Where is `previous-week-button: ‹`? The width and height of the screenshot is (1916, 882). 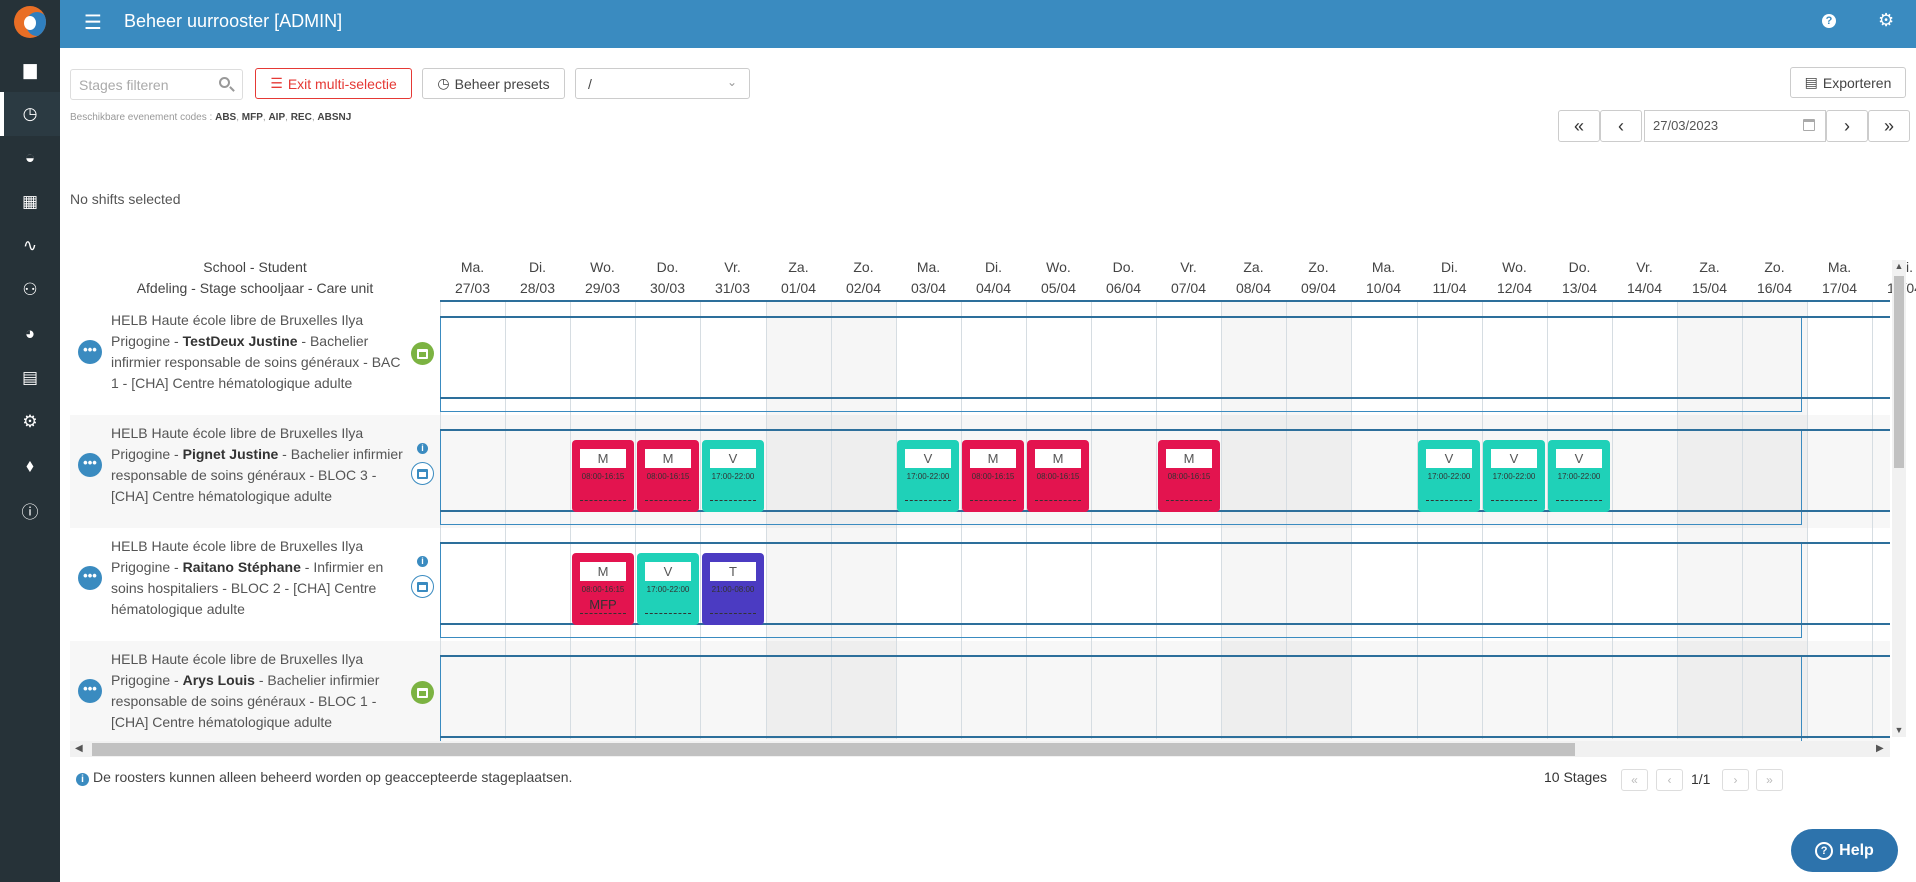
previous-week-button: ‹ is located at coordinates (1621, 126).